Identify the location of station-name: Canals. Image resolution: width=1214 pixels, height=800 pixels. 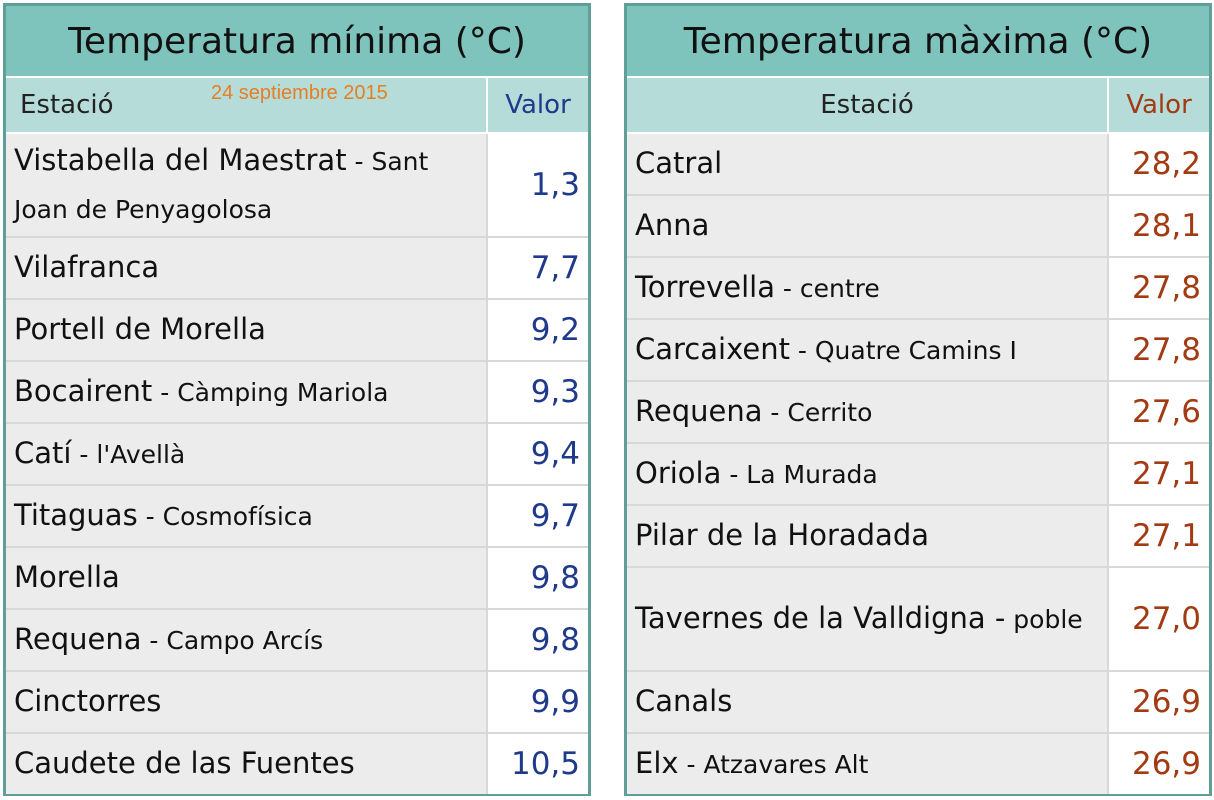
(684, 701).